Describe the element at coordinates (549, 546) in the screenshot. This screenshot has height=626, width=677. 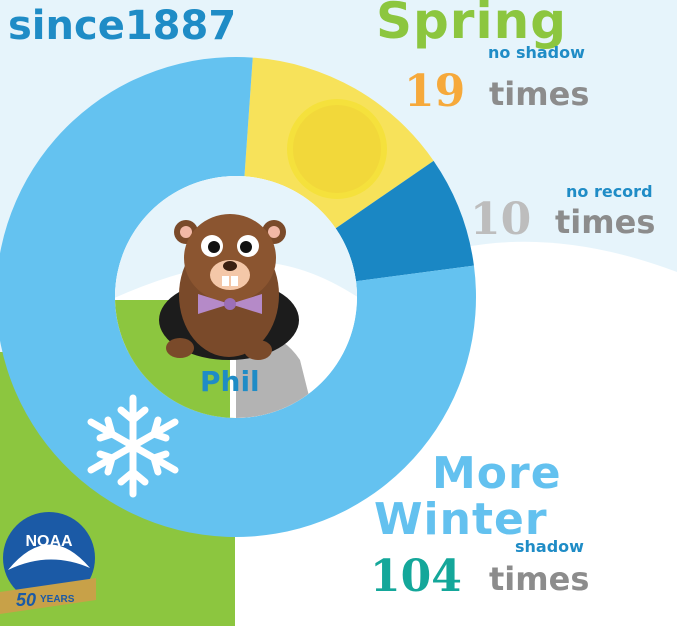
I see `winter-sublabel: shadow` at that location.